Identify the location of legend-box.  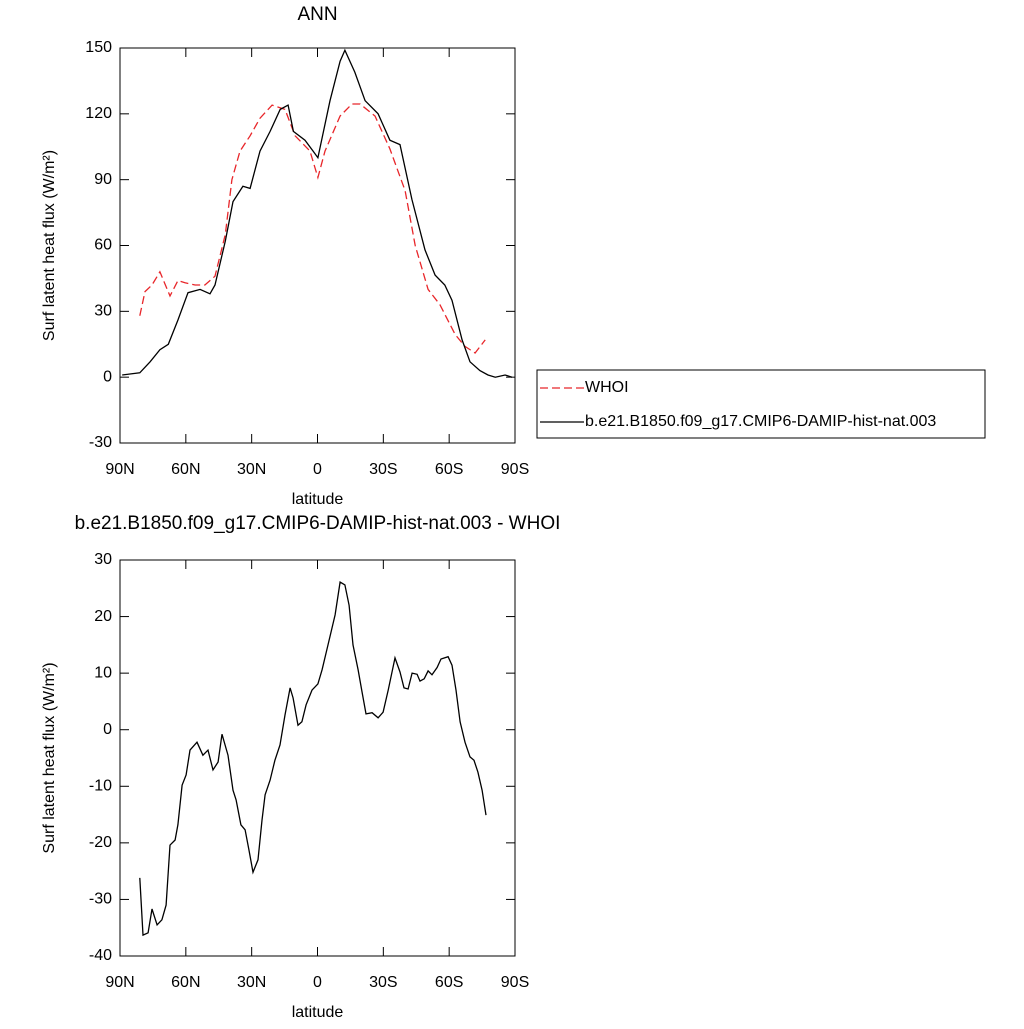
(761, 404).